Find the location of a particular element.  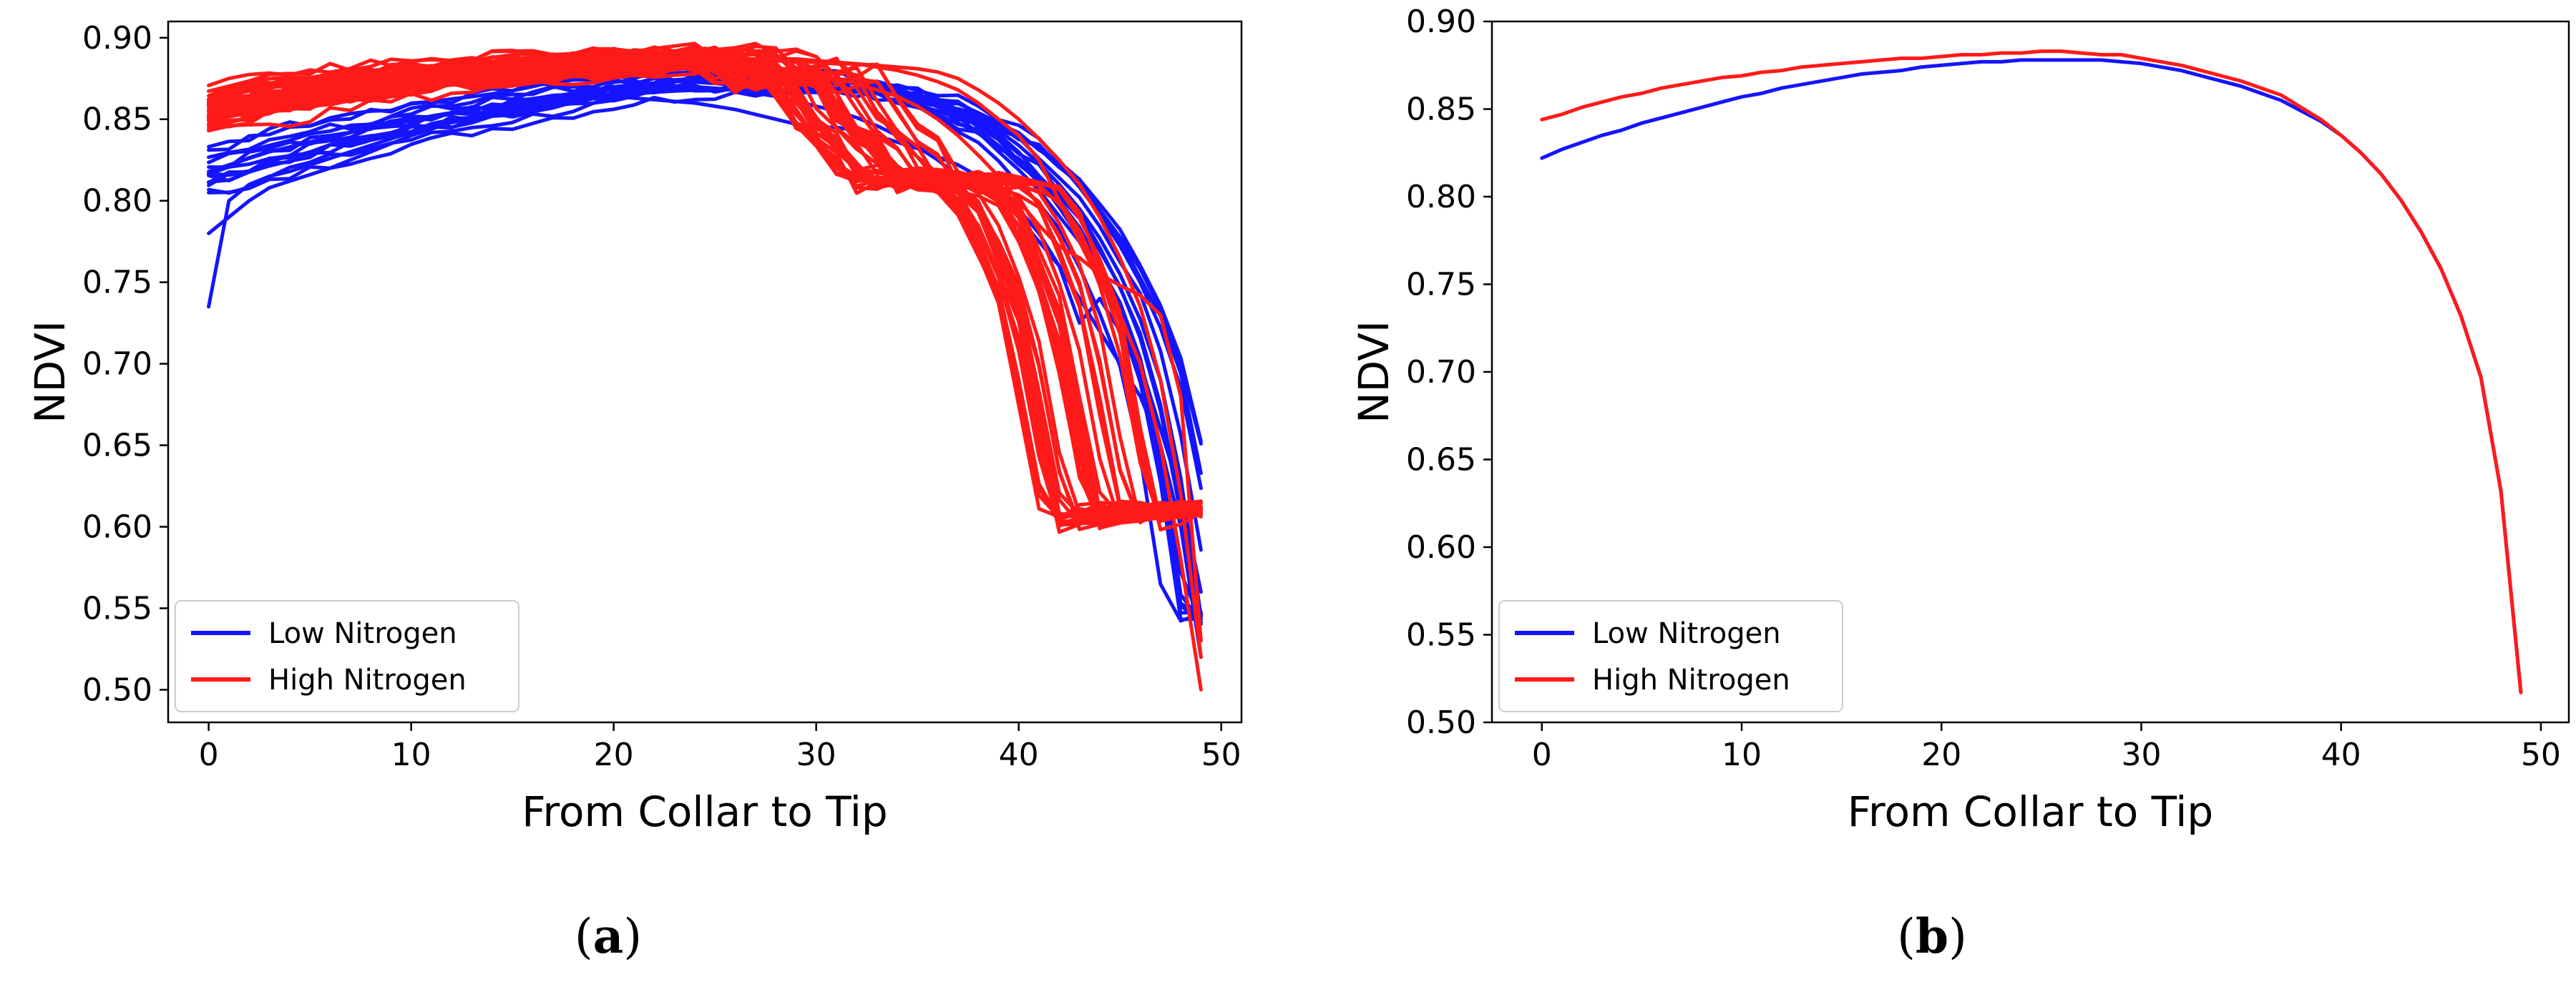

panel-label-a: (a) is located at coordinates (608, 936).